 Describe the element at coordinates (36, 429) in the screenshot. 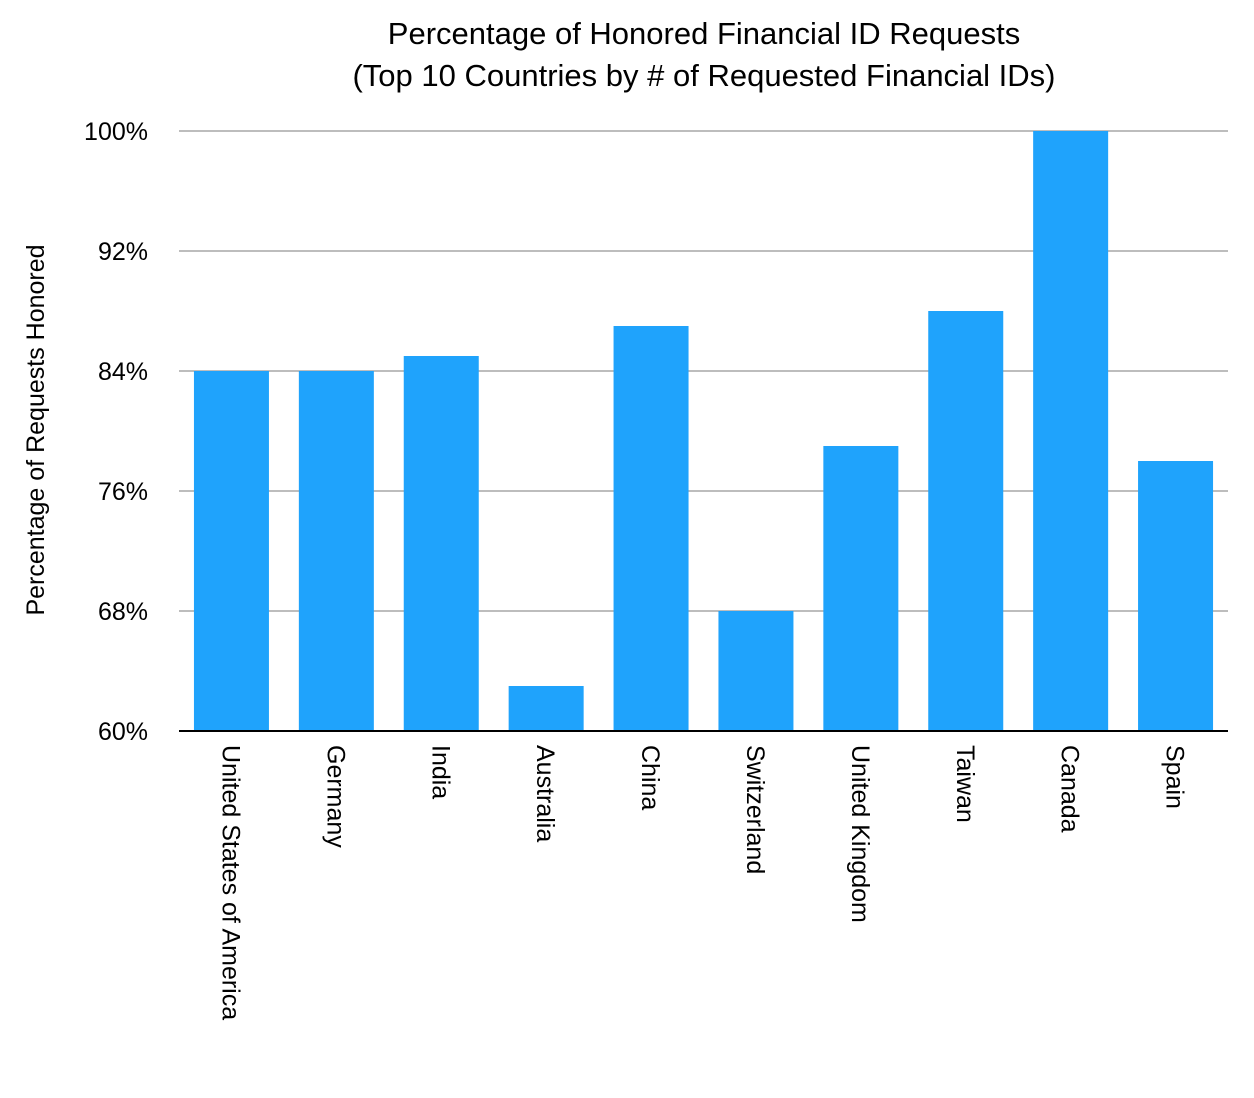

I see `y-axis-title: Percentage of Requests Honored` at that location.